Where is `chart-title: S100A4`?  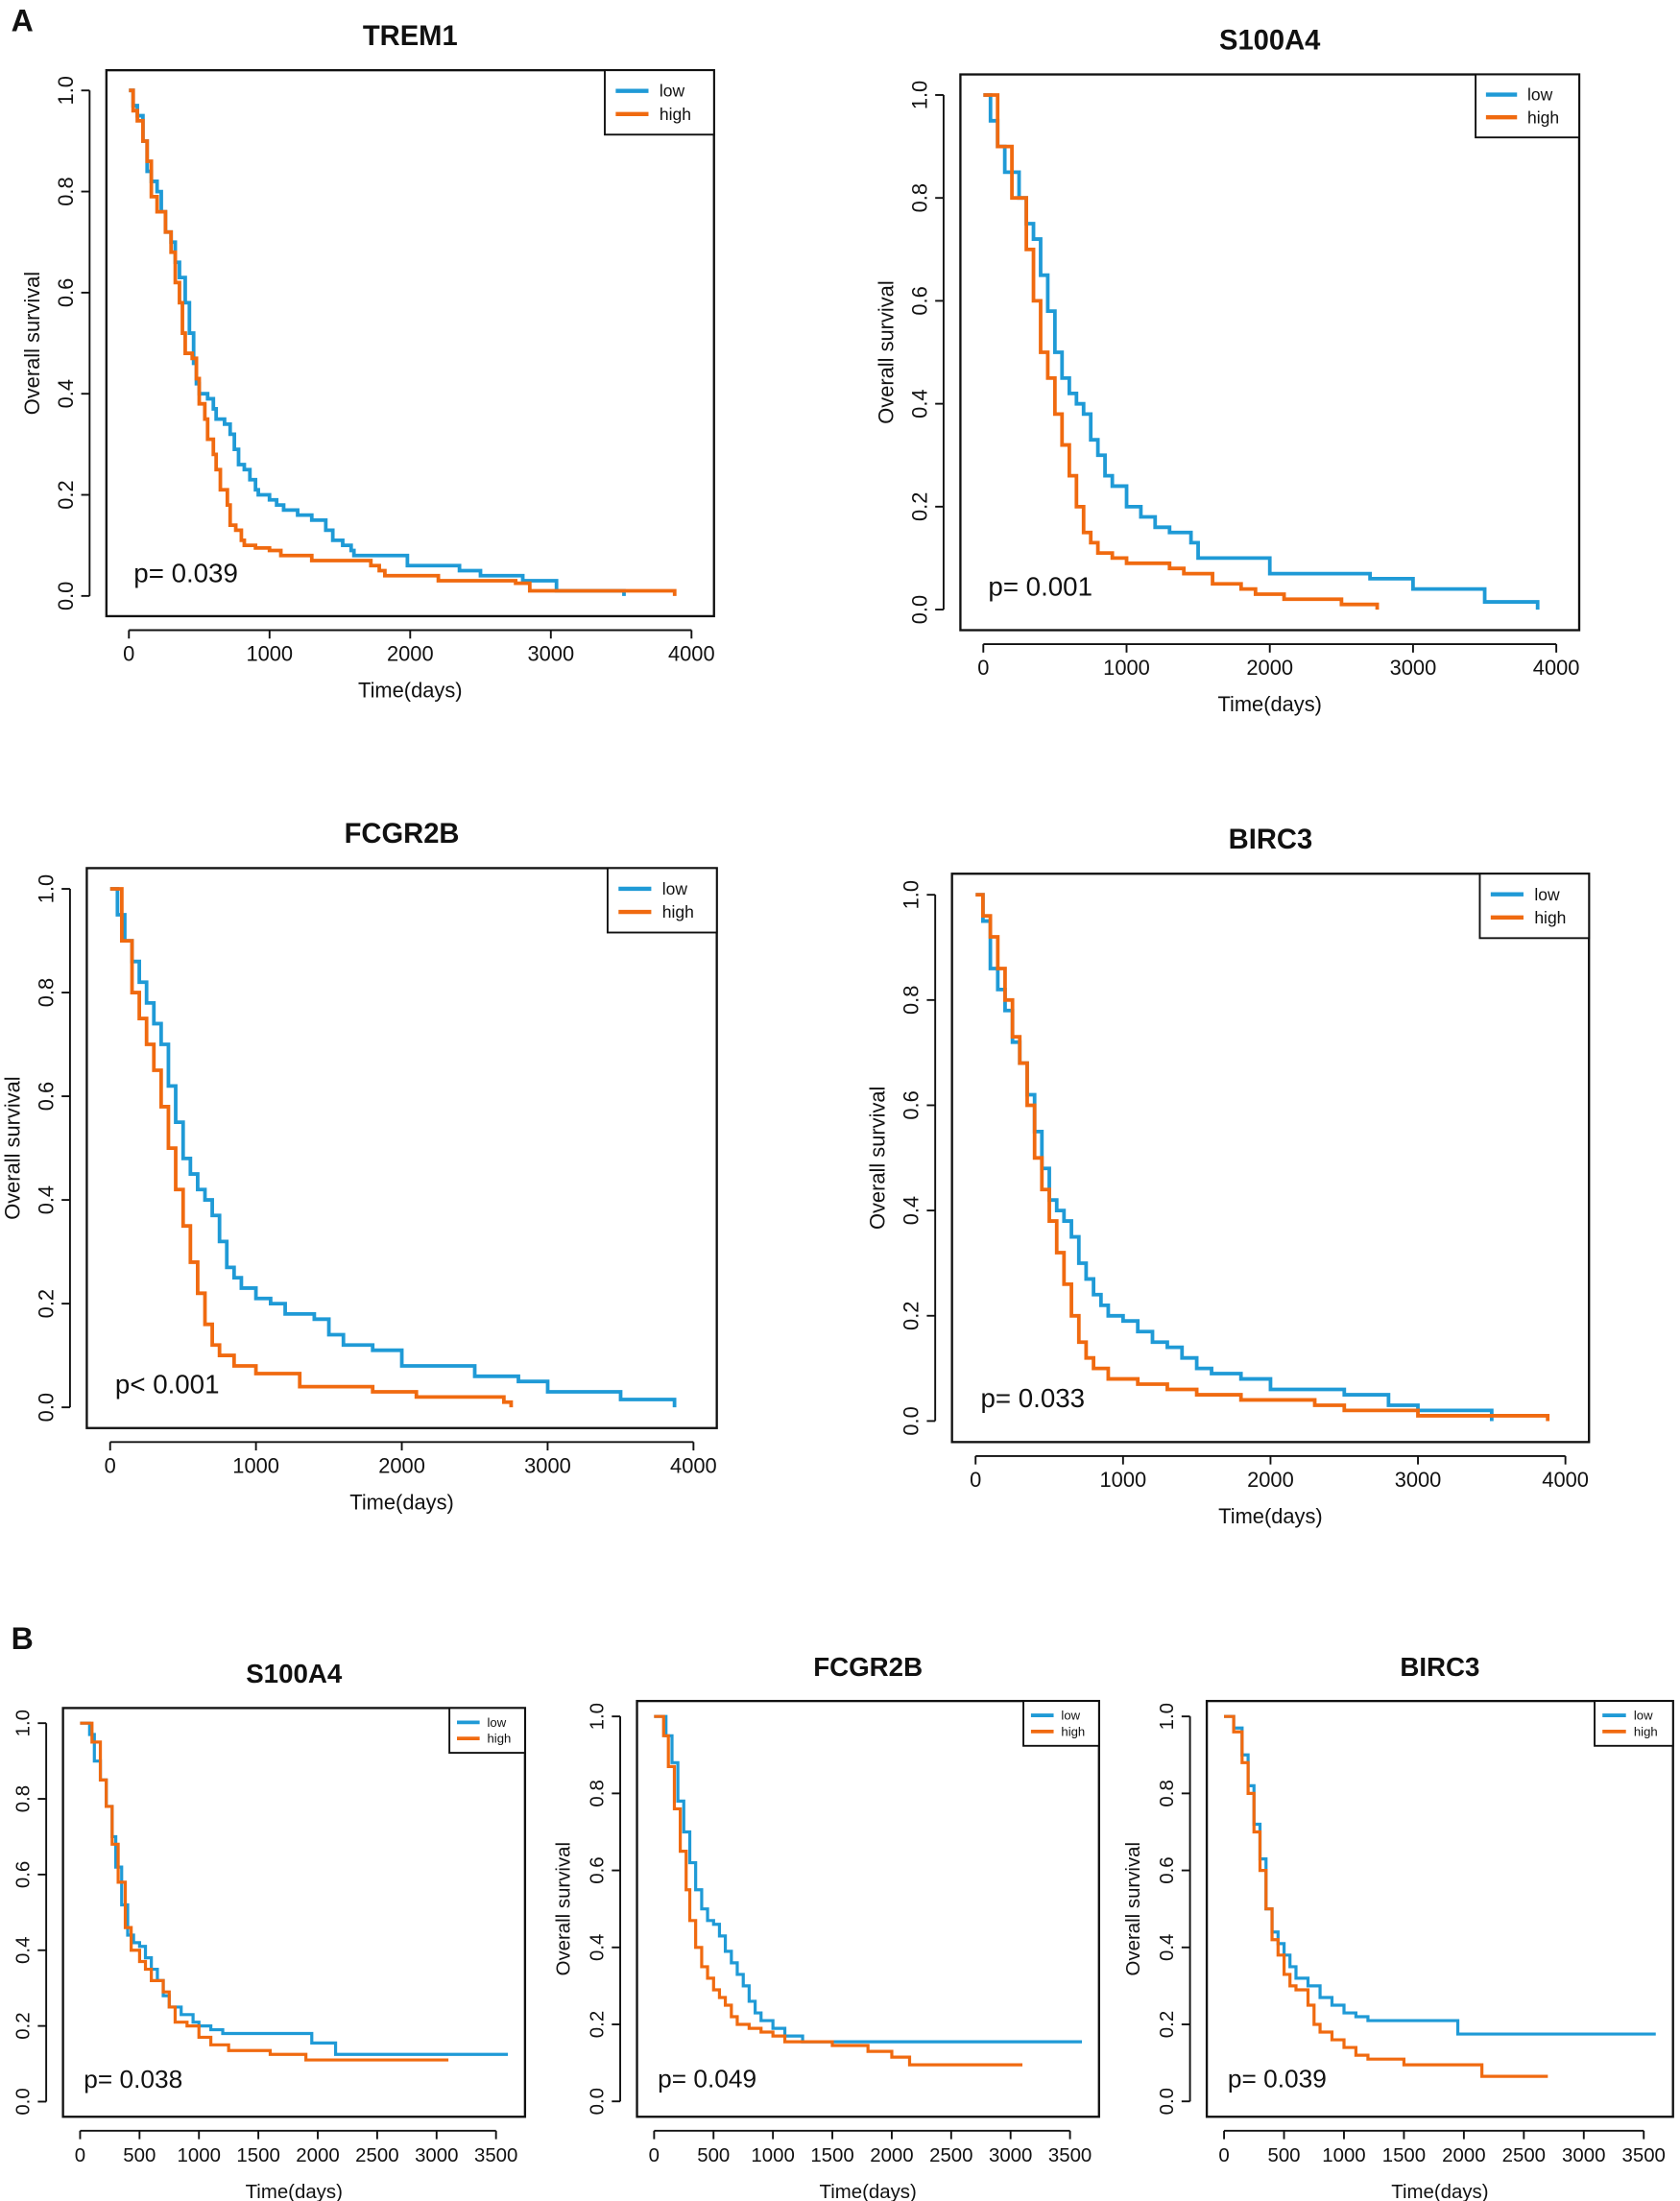
chart-title: S100A4 is located at coordinates (294, 1673).